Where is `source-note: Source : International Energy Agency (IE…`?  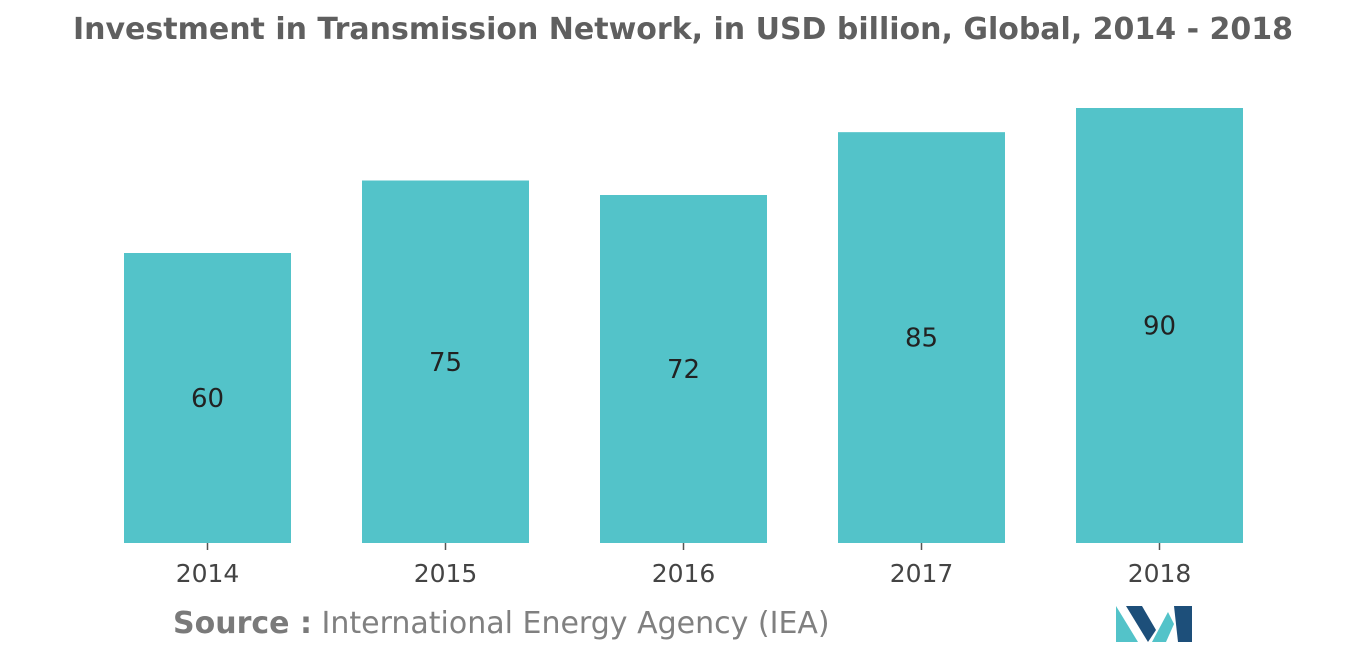
source-note: Source : International Energy Agency (IE… is located at coordinates (501, 623).